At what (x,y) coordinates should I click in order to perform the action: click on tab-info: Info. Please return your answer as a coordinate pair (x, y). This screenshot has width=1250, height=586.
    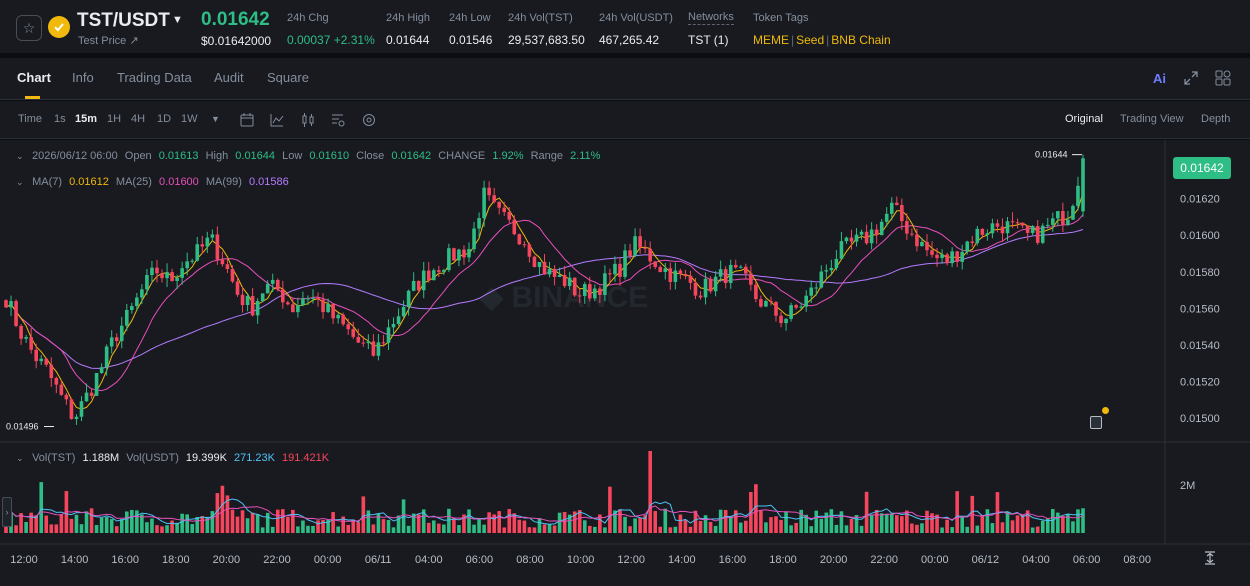
    Looking at the image, I should click on (83, 77).